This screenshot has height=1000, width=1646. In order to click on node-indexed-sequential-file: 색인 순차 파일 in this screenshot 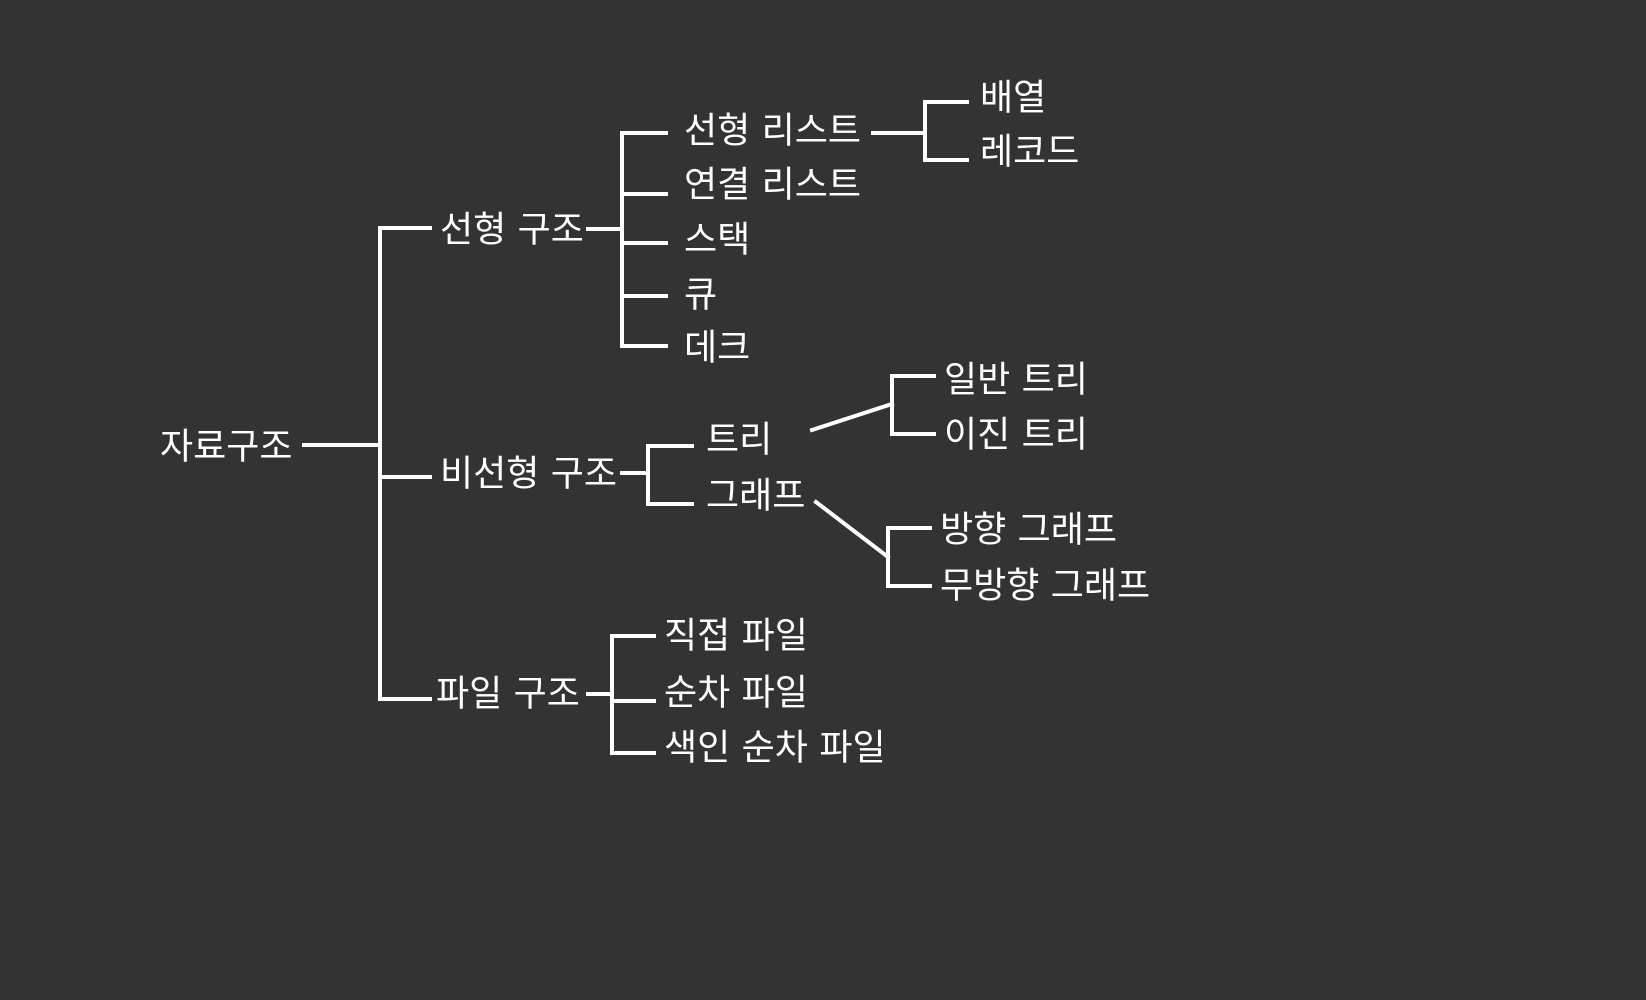, I will do `click(775, 748)`.